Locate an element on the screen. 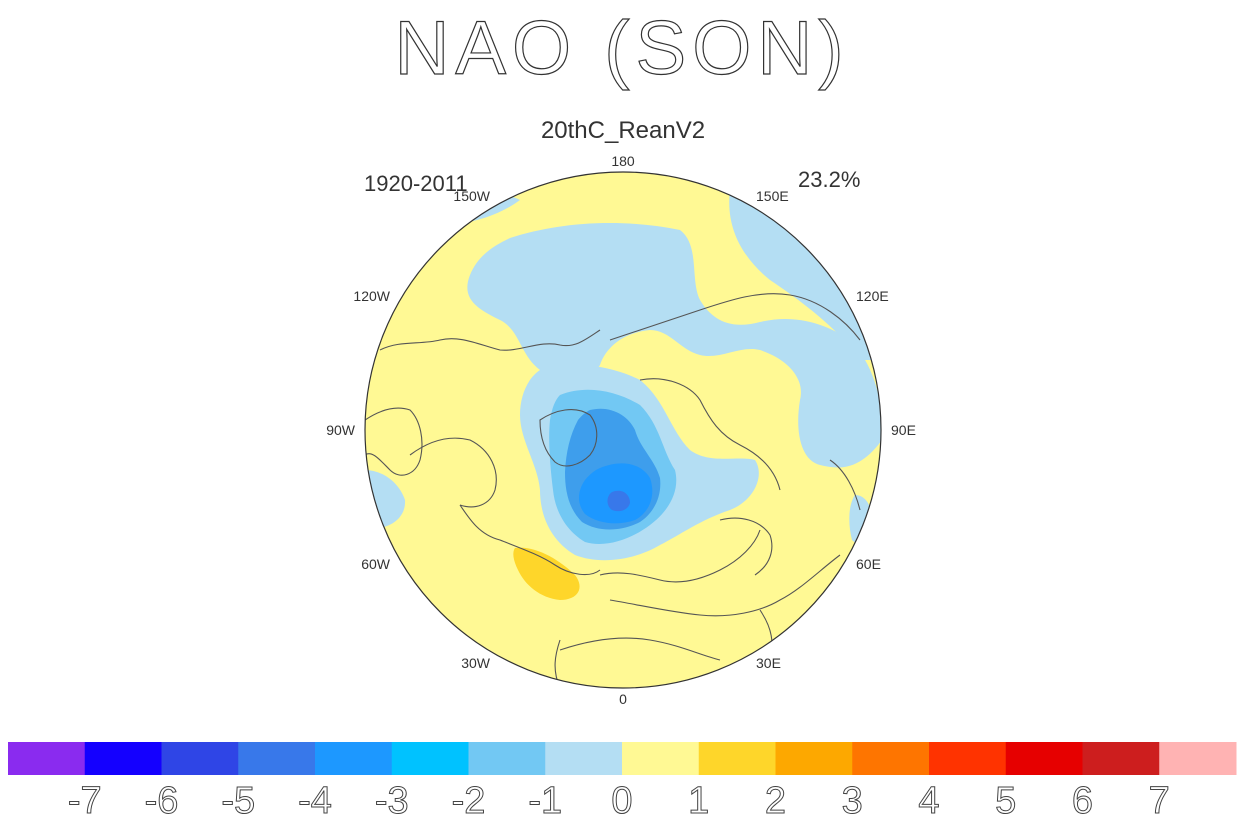 This screenshot has width=1244, height=822. colorbar-tick-label: -3 is located at coordinates (392, 801).